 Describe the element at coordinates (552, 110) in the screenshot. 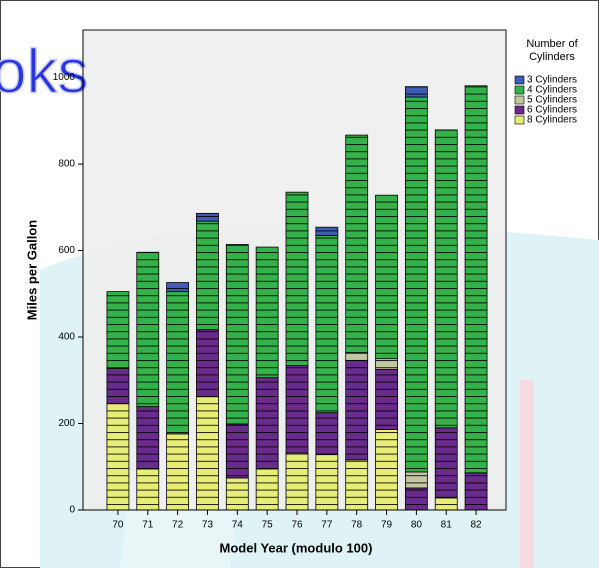

I see `legend-label: 6 Cylinders` at that location.